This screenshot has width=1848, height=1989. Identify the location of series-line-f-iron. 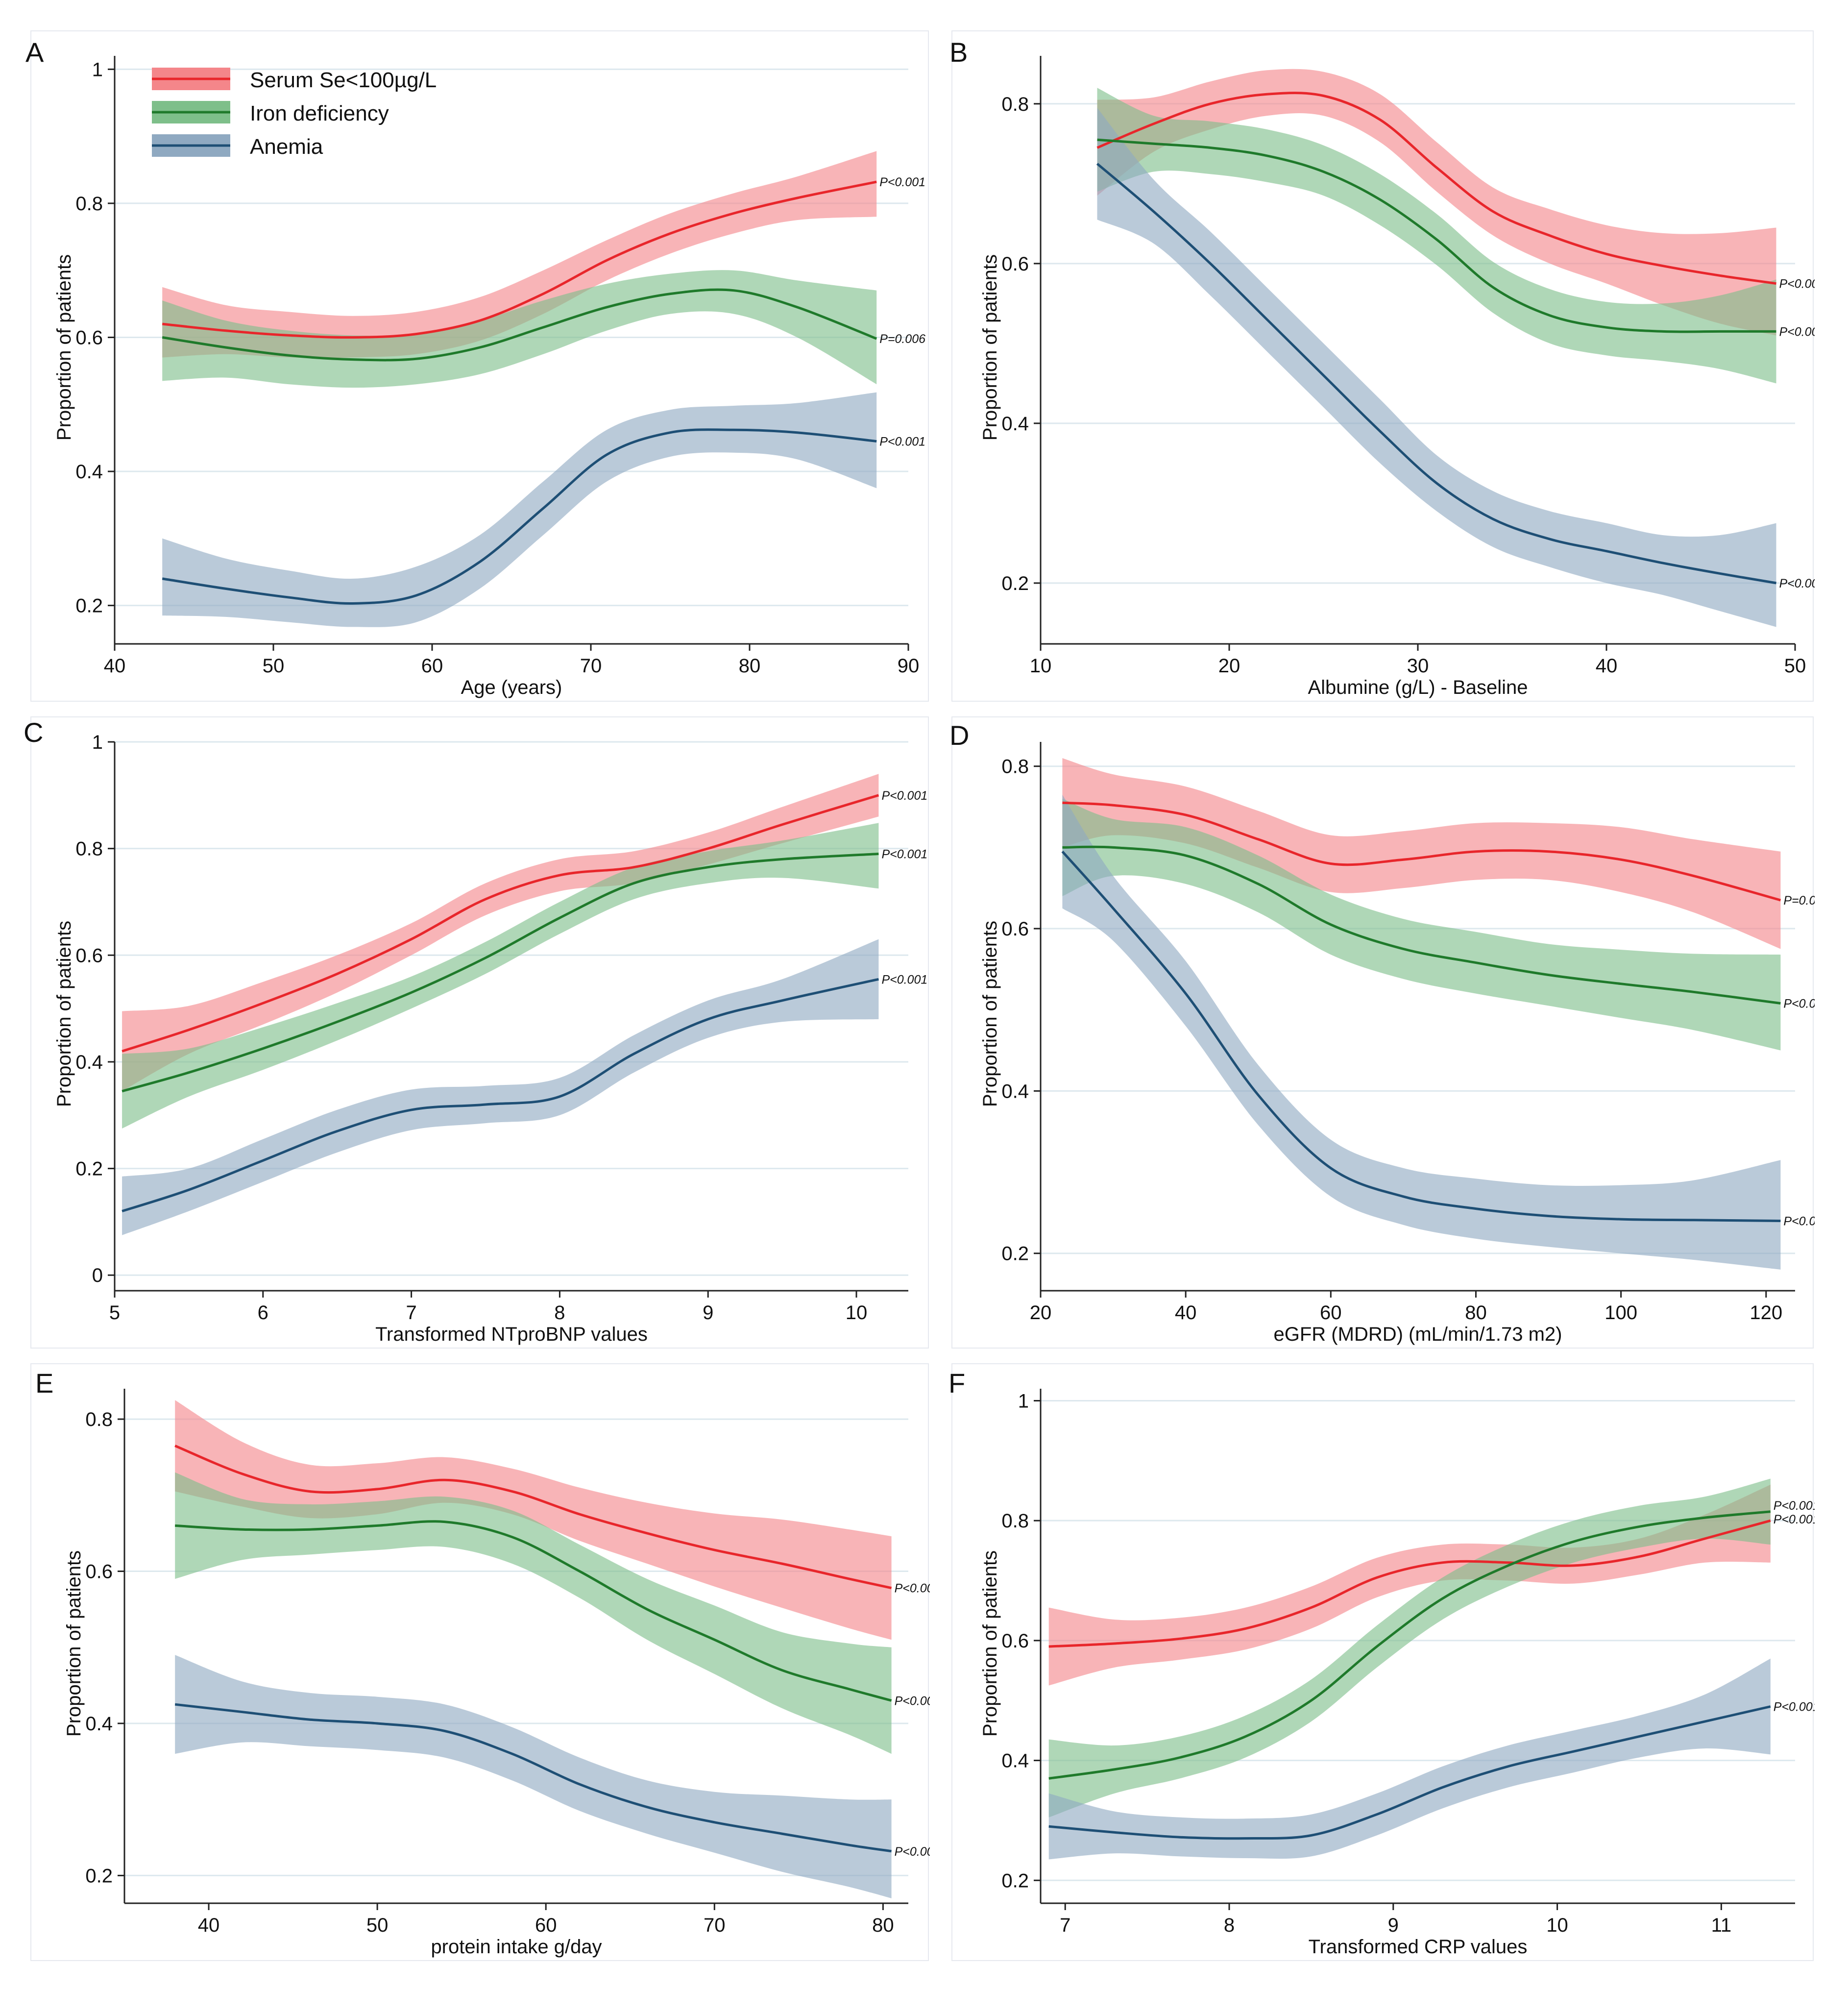
(1410, 1645).